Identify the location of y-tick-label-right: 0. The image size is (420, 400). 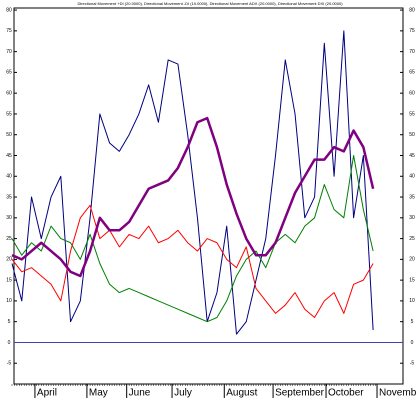
(412, 343).